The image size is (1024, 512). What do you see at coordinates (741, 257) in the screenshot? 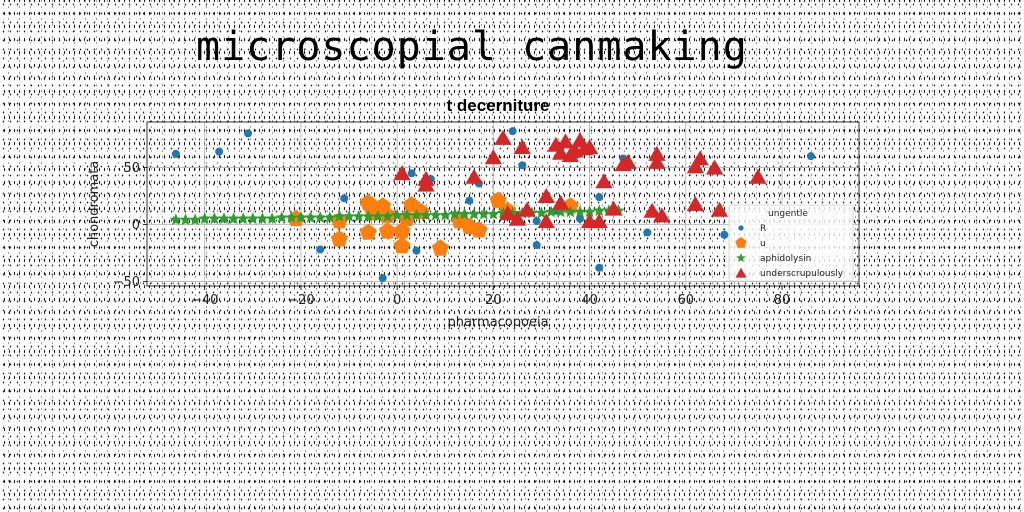
I see `legend-marker-star` at bounding box center [741, 257].